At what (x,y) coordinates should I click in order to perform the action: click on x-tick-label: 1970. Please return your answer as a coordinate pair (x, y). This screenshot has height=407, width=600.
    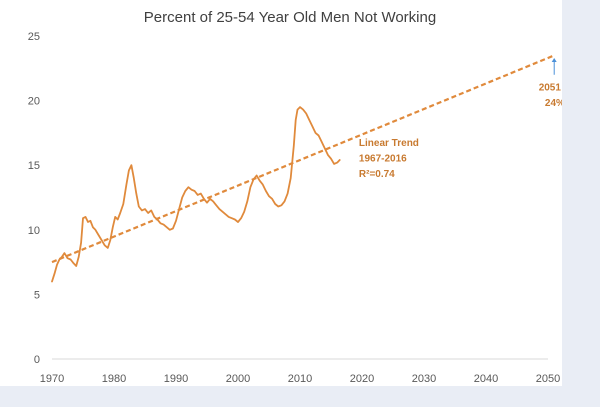
    Looking at the image, I should click on (52, 379).